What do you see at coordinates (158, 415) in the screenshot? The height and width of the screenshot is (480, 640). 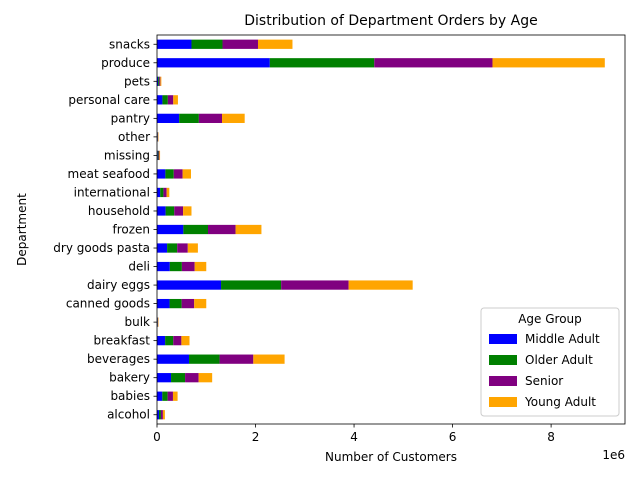 I see `bar-alcohol-middle-adult` at bounding box center [158, 415].